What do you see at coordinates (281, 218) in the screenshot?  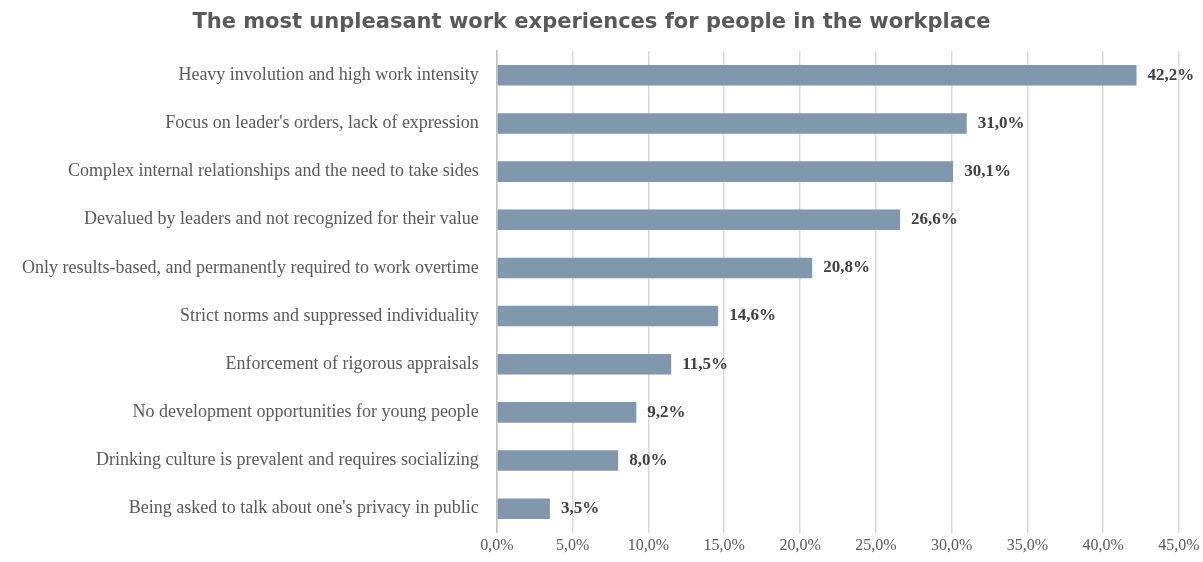 I see `y-tick-label: Devalued by leaders and not recognized for their value` at bounding box center [281, 218].